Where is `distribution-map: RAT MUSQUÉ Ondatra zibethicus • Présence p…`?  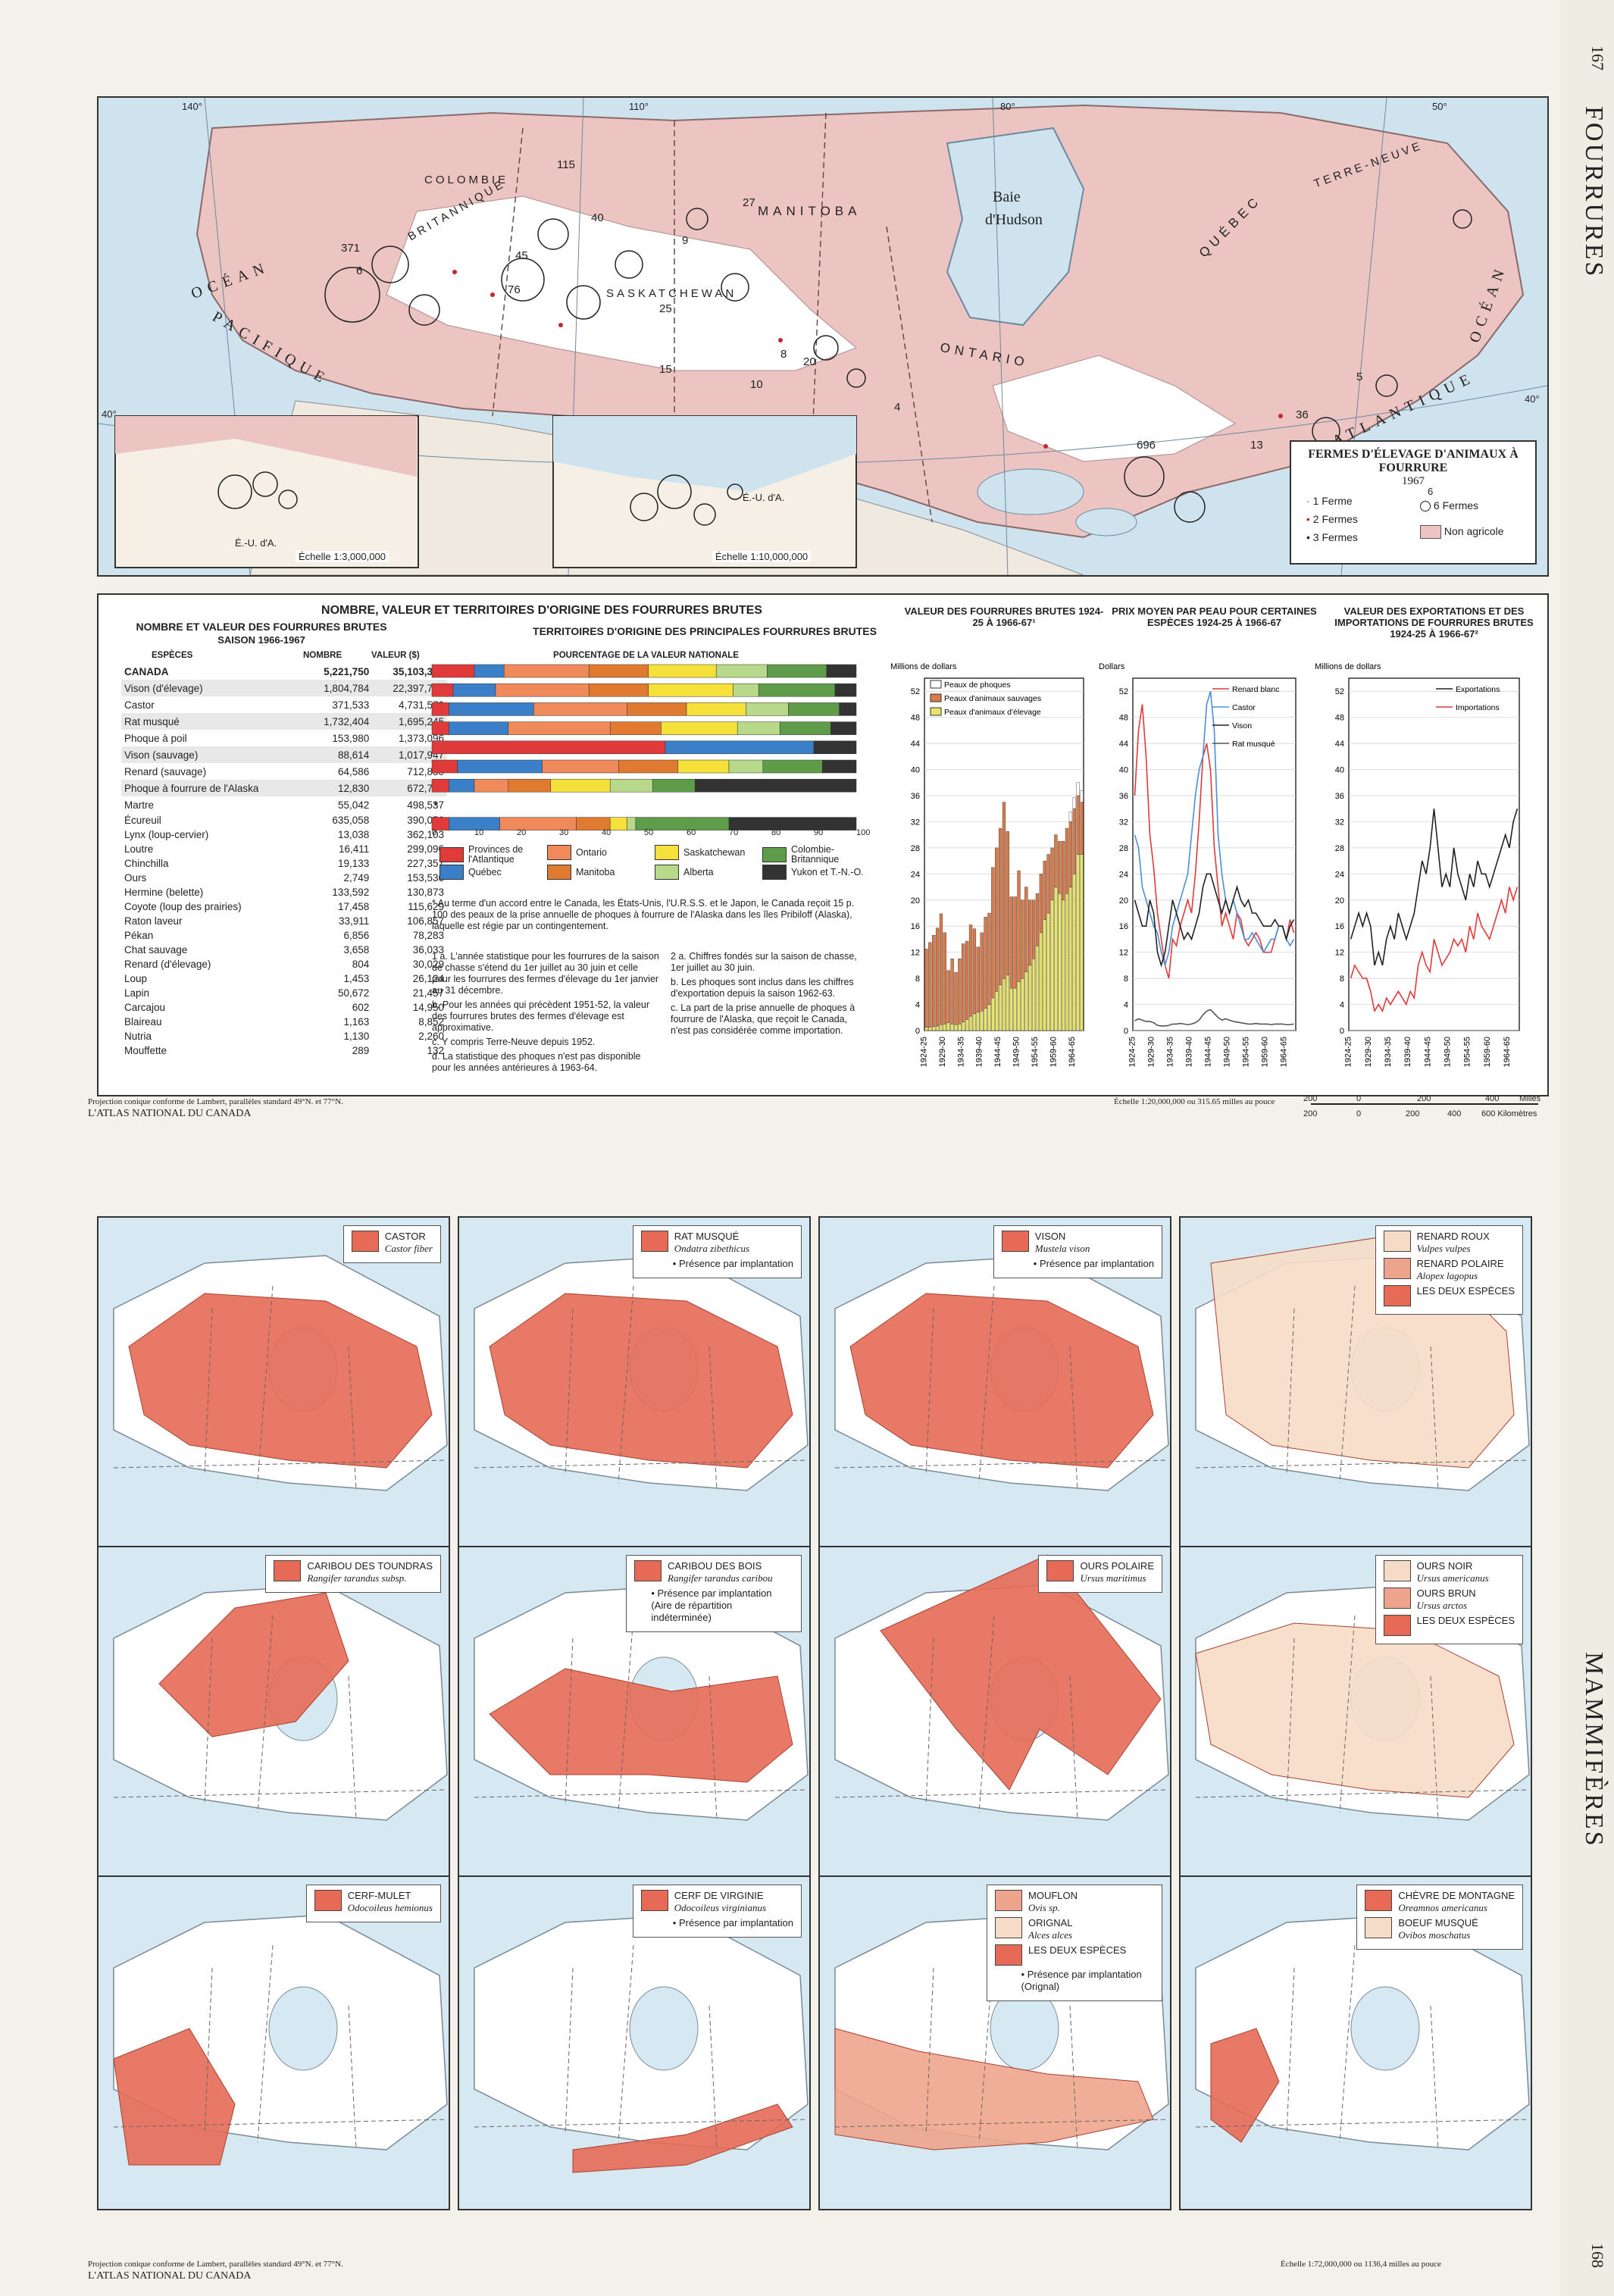 distribution-map: RAT MUSQUÉ Ondatra zibethicus • Présence p… is located at coordinates (634, 1384).